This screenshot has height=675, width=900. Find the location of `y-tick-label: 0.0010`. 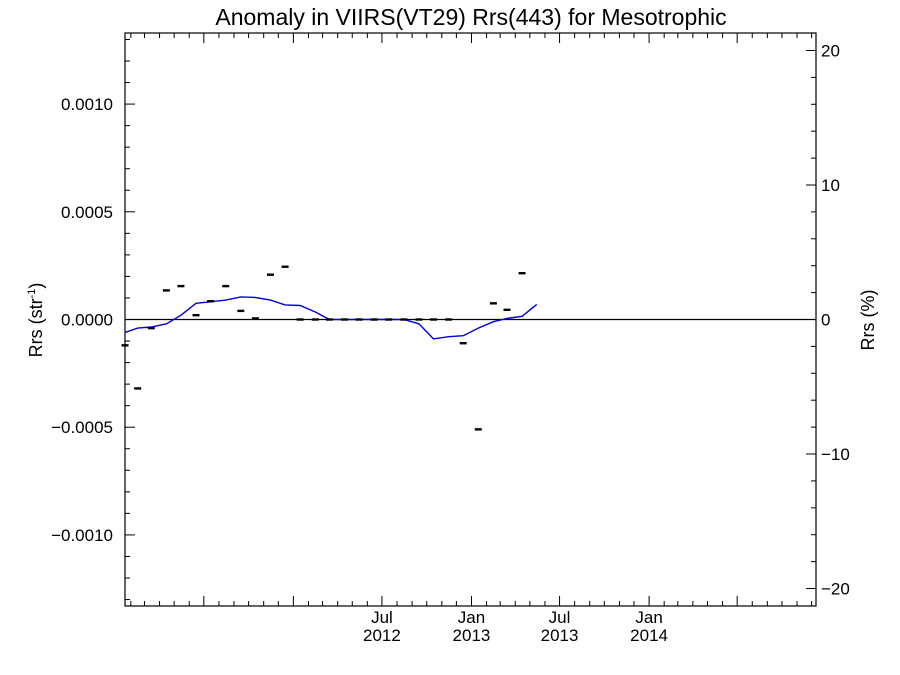

y-tick-label: 0.0010 is located at coordinates (87, 104).